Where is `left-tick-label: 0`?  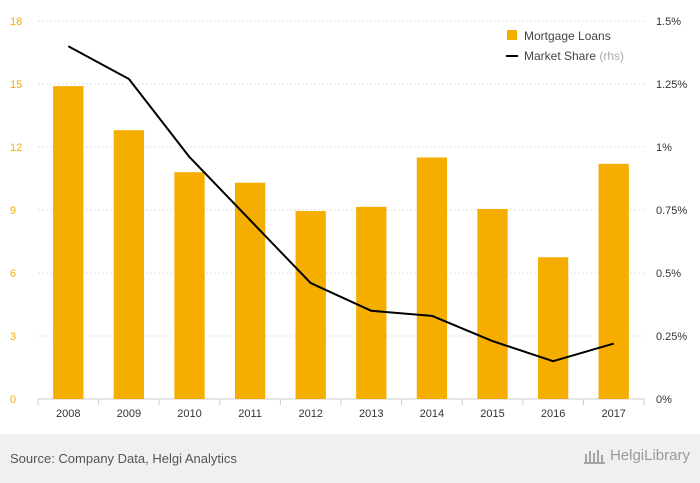
left-tick-label: 0 is located at coordinates (13, 400).